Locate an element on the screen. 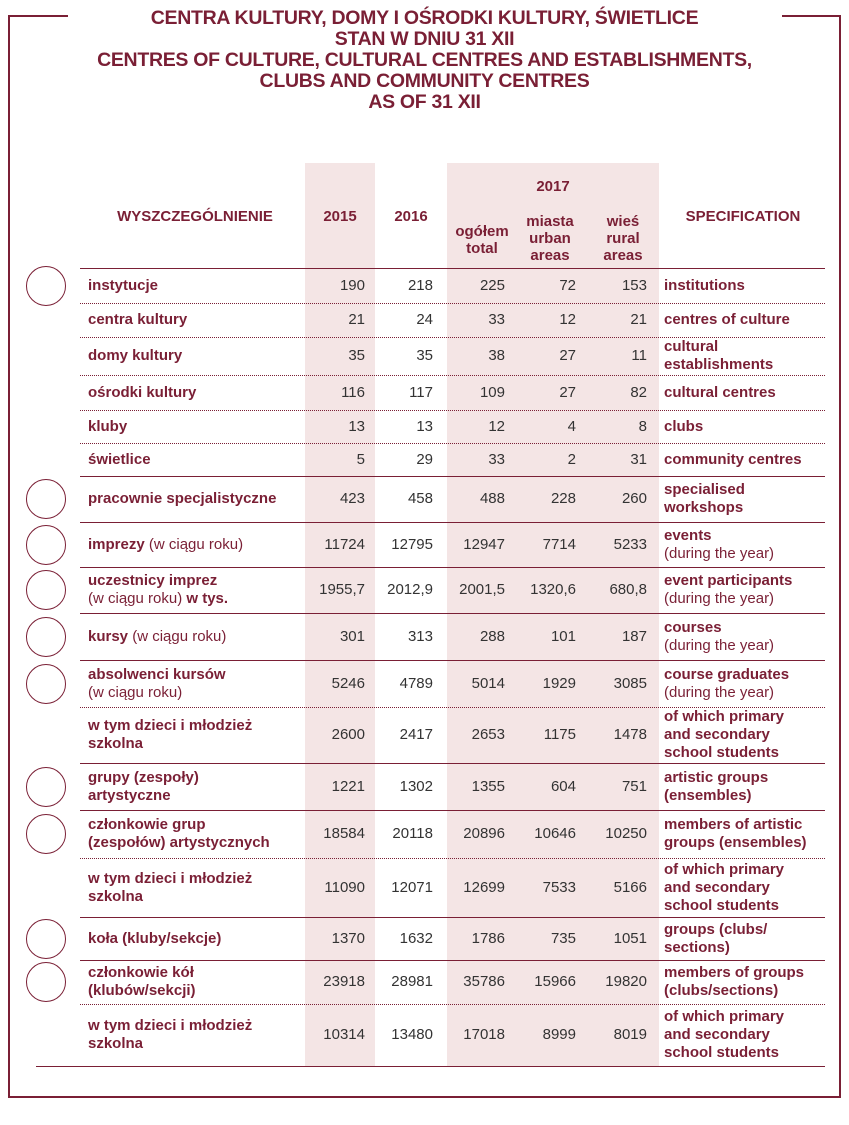 This screenshot has height=1125, width=849. row-label-pl: koła (kluby/sekcje) is located at coordinates (195, 939).